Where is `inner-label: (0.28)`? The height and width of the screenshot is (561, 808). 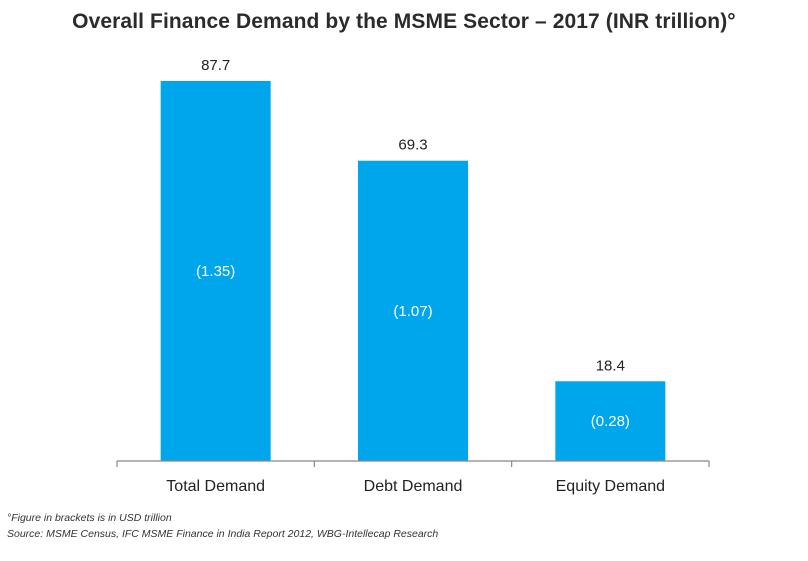 inner-label: (0.28) is located at coordinates (610, 421).